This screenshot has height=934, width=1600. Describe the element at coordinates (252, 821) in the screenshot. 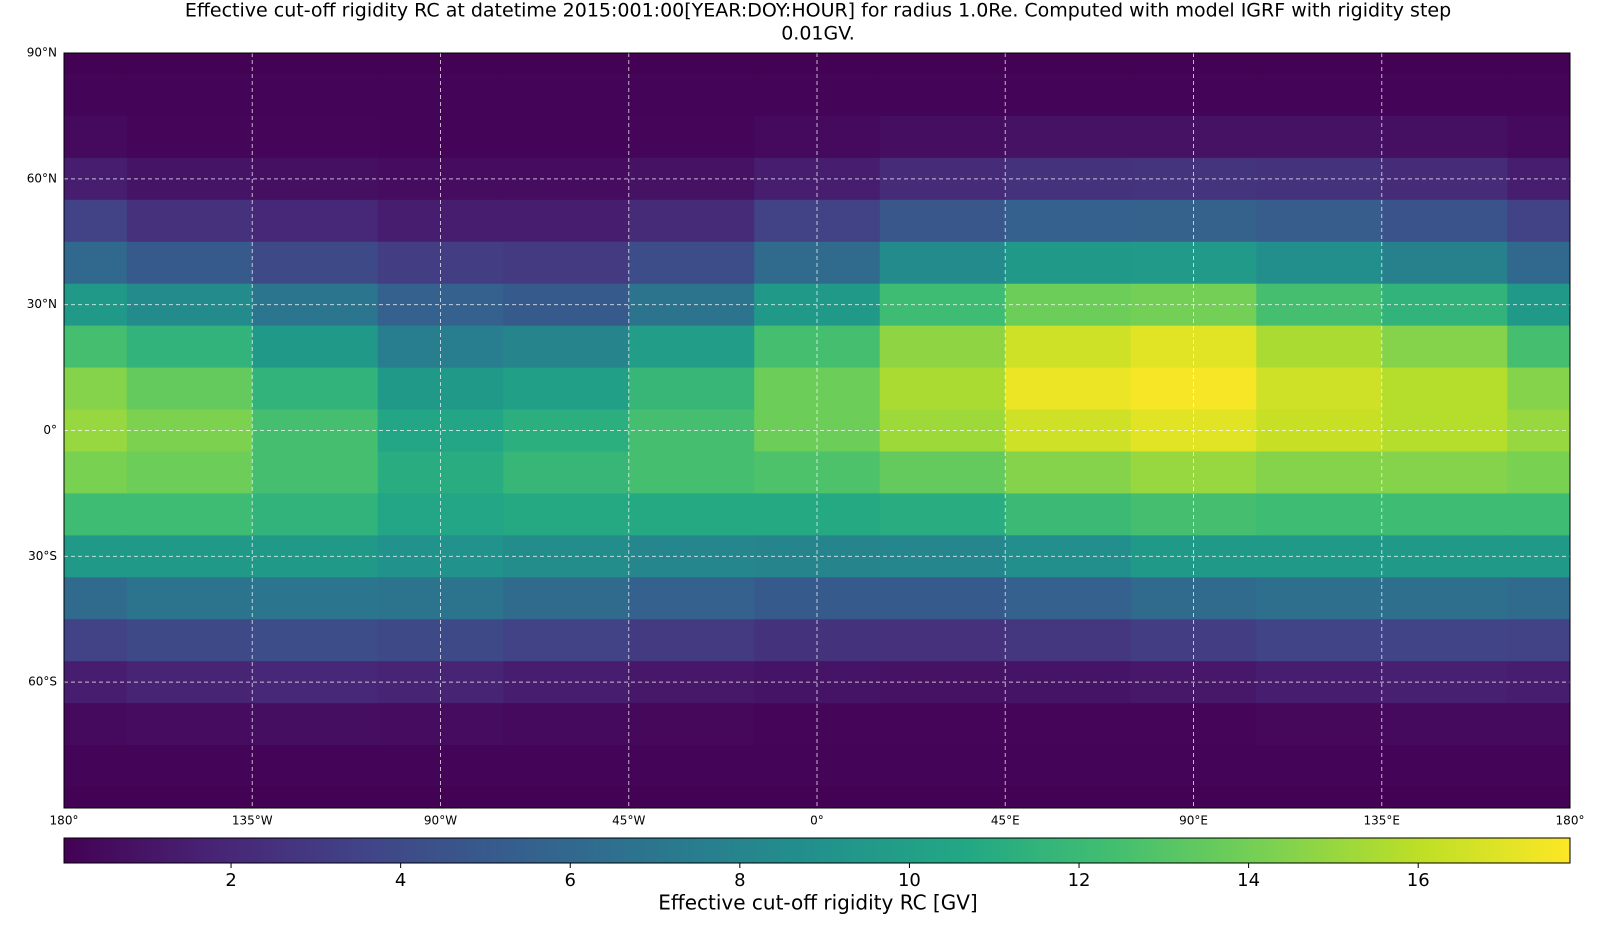

I see `x-tick-label: 135°W` at that location.